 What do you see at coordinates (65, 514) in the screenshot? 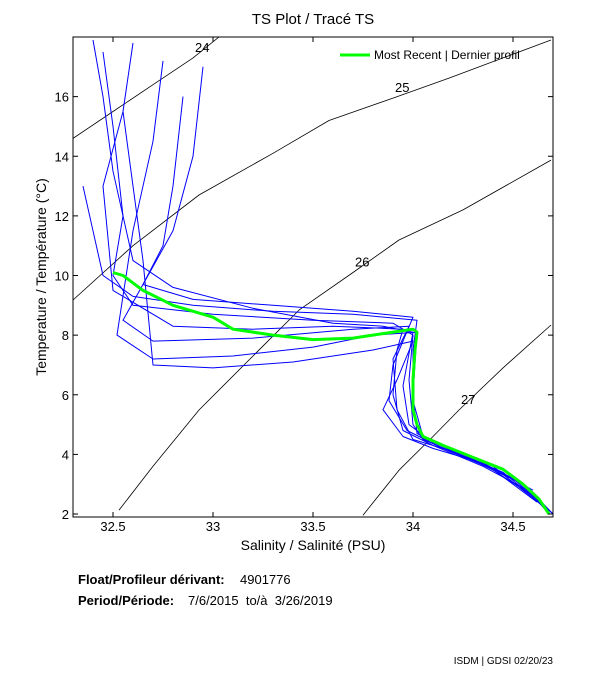
I see `y-tick-label: 2` at bounding box center [65, 514].